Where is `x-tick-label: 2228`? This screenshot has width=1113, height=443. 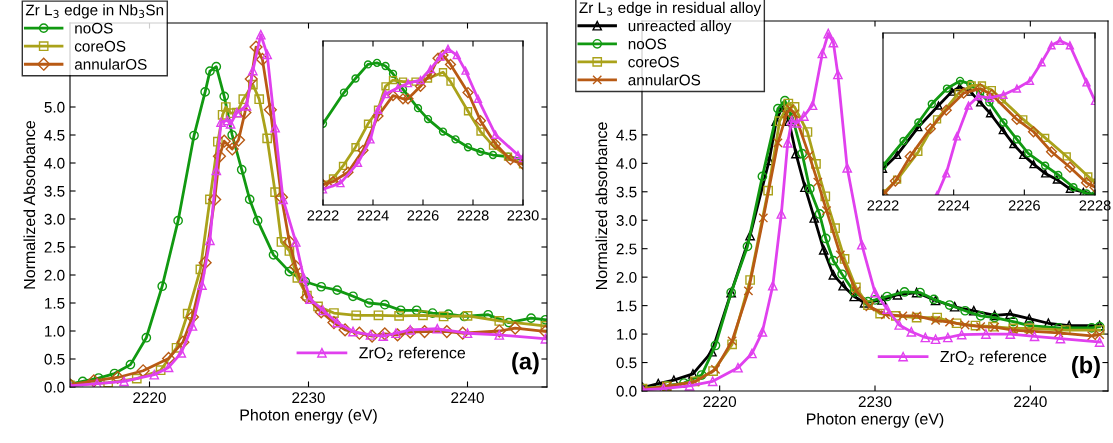 x-tick-label: 2228 is located at coordinates (473, 215).